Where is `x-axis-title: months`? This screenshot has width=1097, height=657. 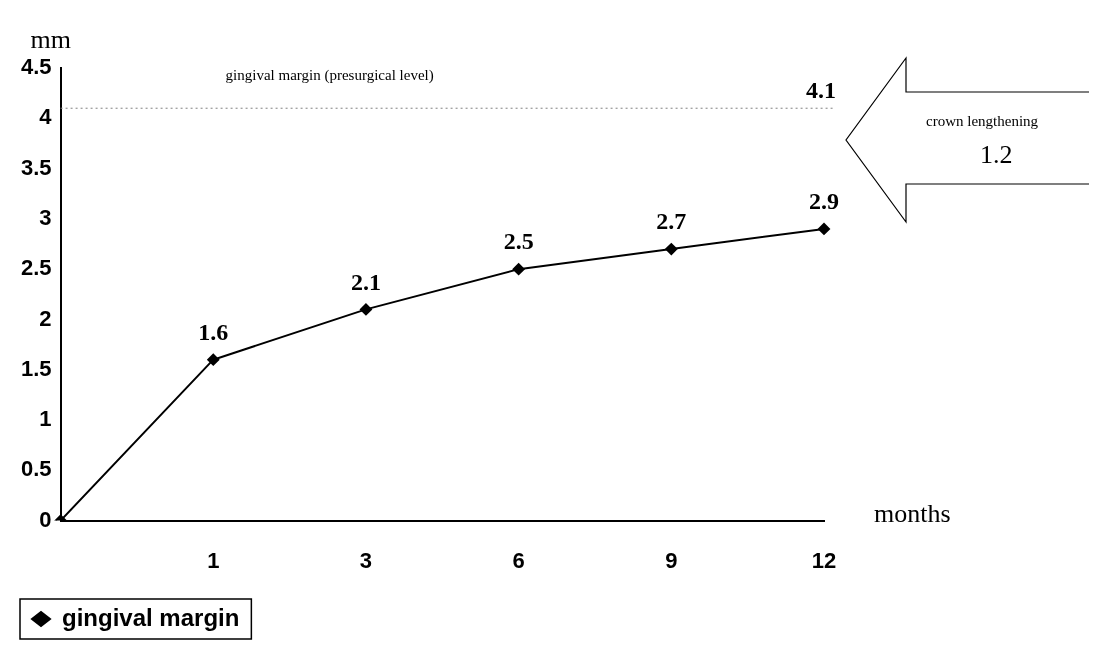 x-axis-title: months is located at coordinates (912, 514).